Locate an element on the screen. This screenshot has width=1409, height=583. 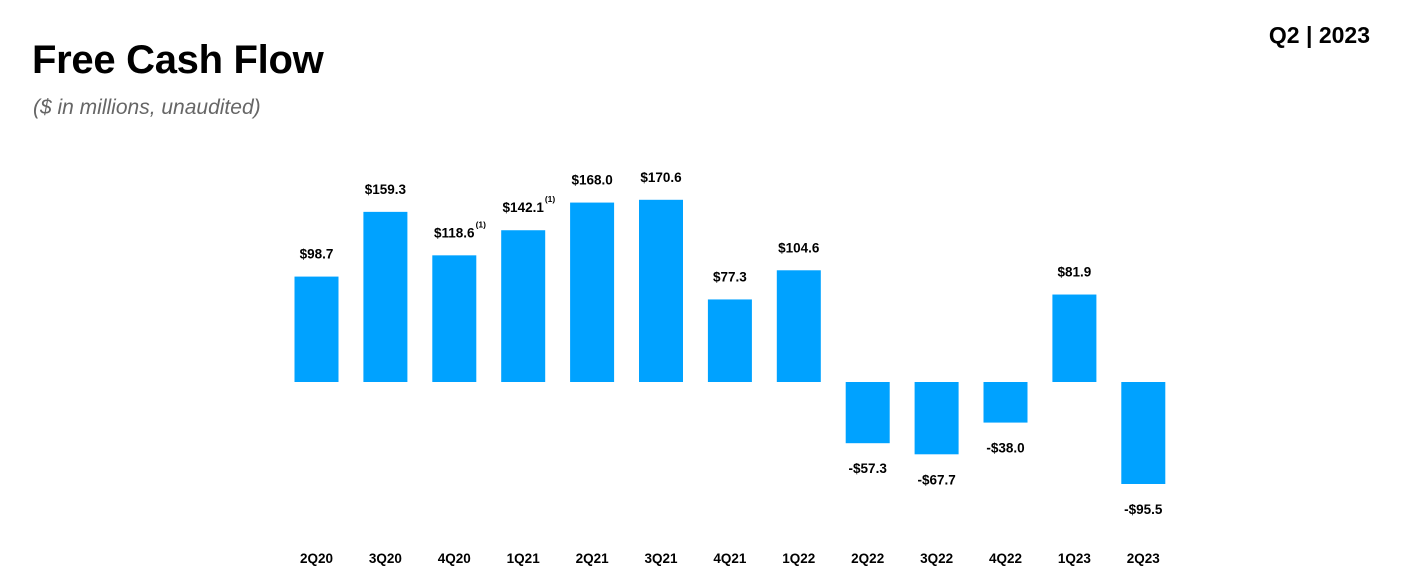
bar-1q21 is located at coordinates (523, 306).